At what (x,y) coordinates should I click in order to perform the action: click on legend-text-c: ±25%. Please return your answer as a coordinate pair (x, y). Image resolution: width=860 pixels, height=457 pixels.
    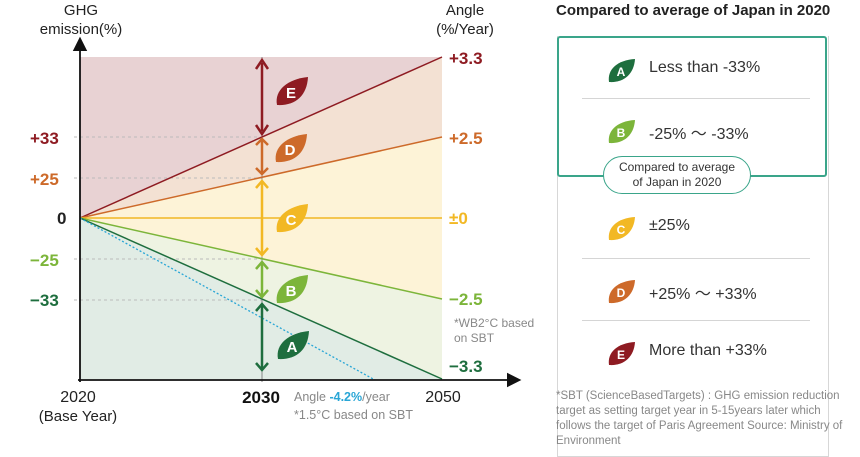
    Looking at the image, I should click on (669, 225).